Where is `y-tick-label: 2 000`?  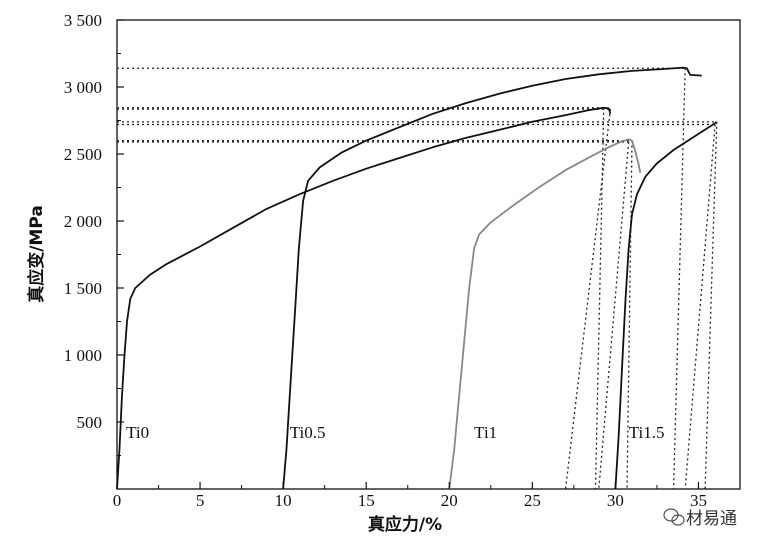
y-tick-label: 2 000 is located at coordinates (83, 221).